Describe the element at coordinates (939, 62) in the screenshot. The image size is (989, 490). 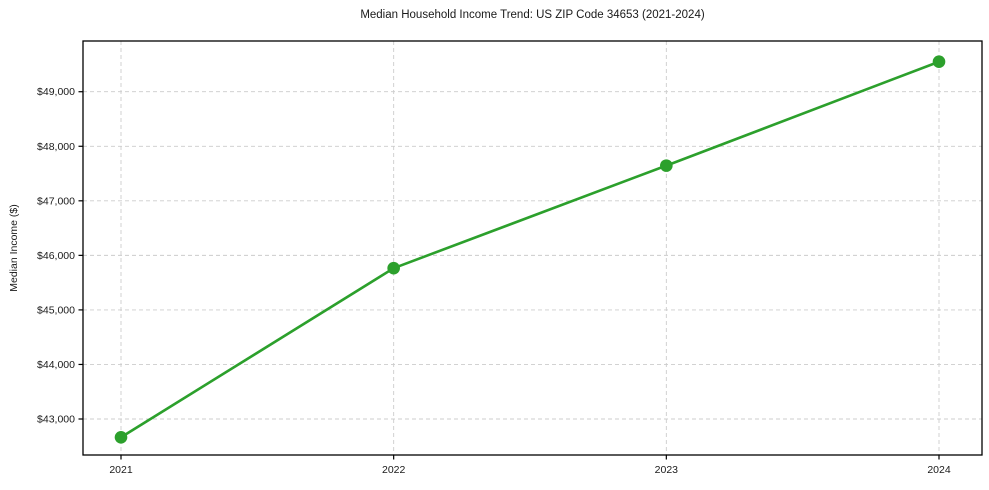
I see `data-point-2024` at that location.